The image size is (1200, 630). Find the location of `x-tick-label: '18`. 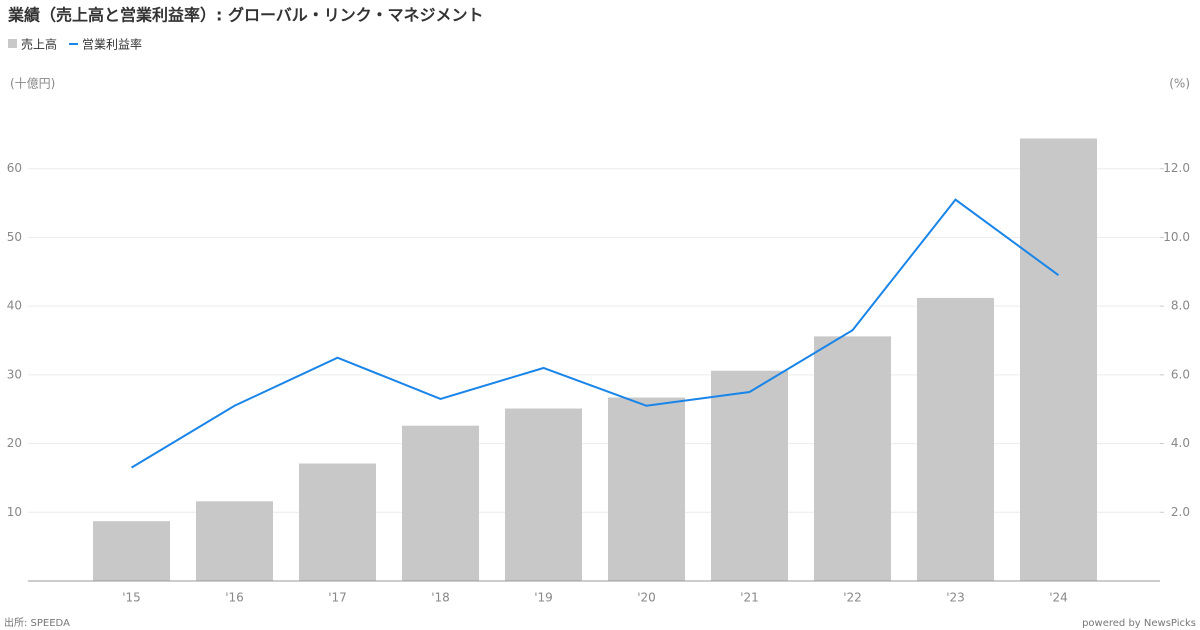

x-tick-label: '18 is located at coordinates (440, 598).